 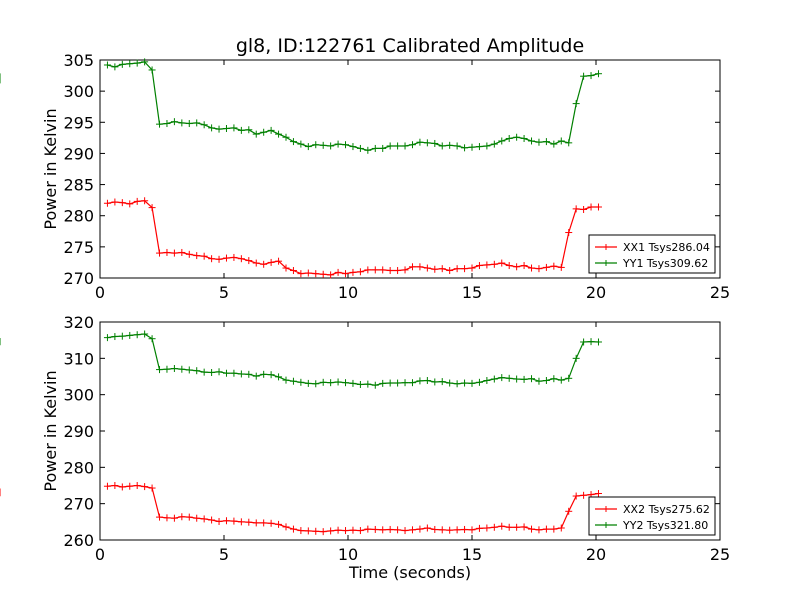 What do you see at coordinates (224, 554) in the screenshot?
I see `x-tick-label: 5` at bounding box center [224, 554].